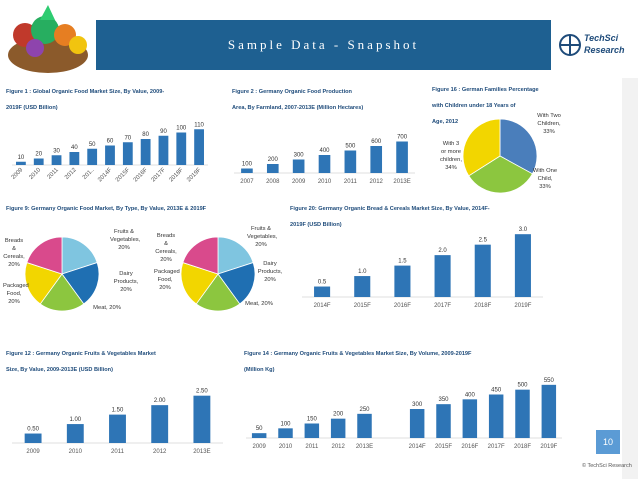  I want to click on fig20-data-label: 2.5, so click(483, 241).